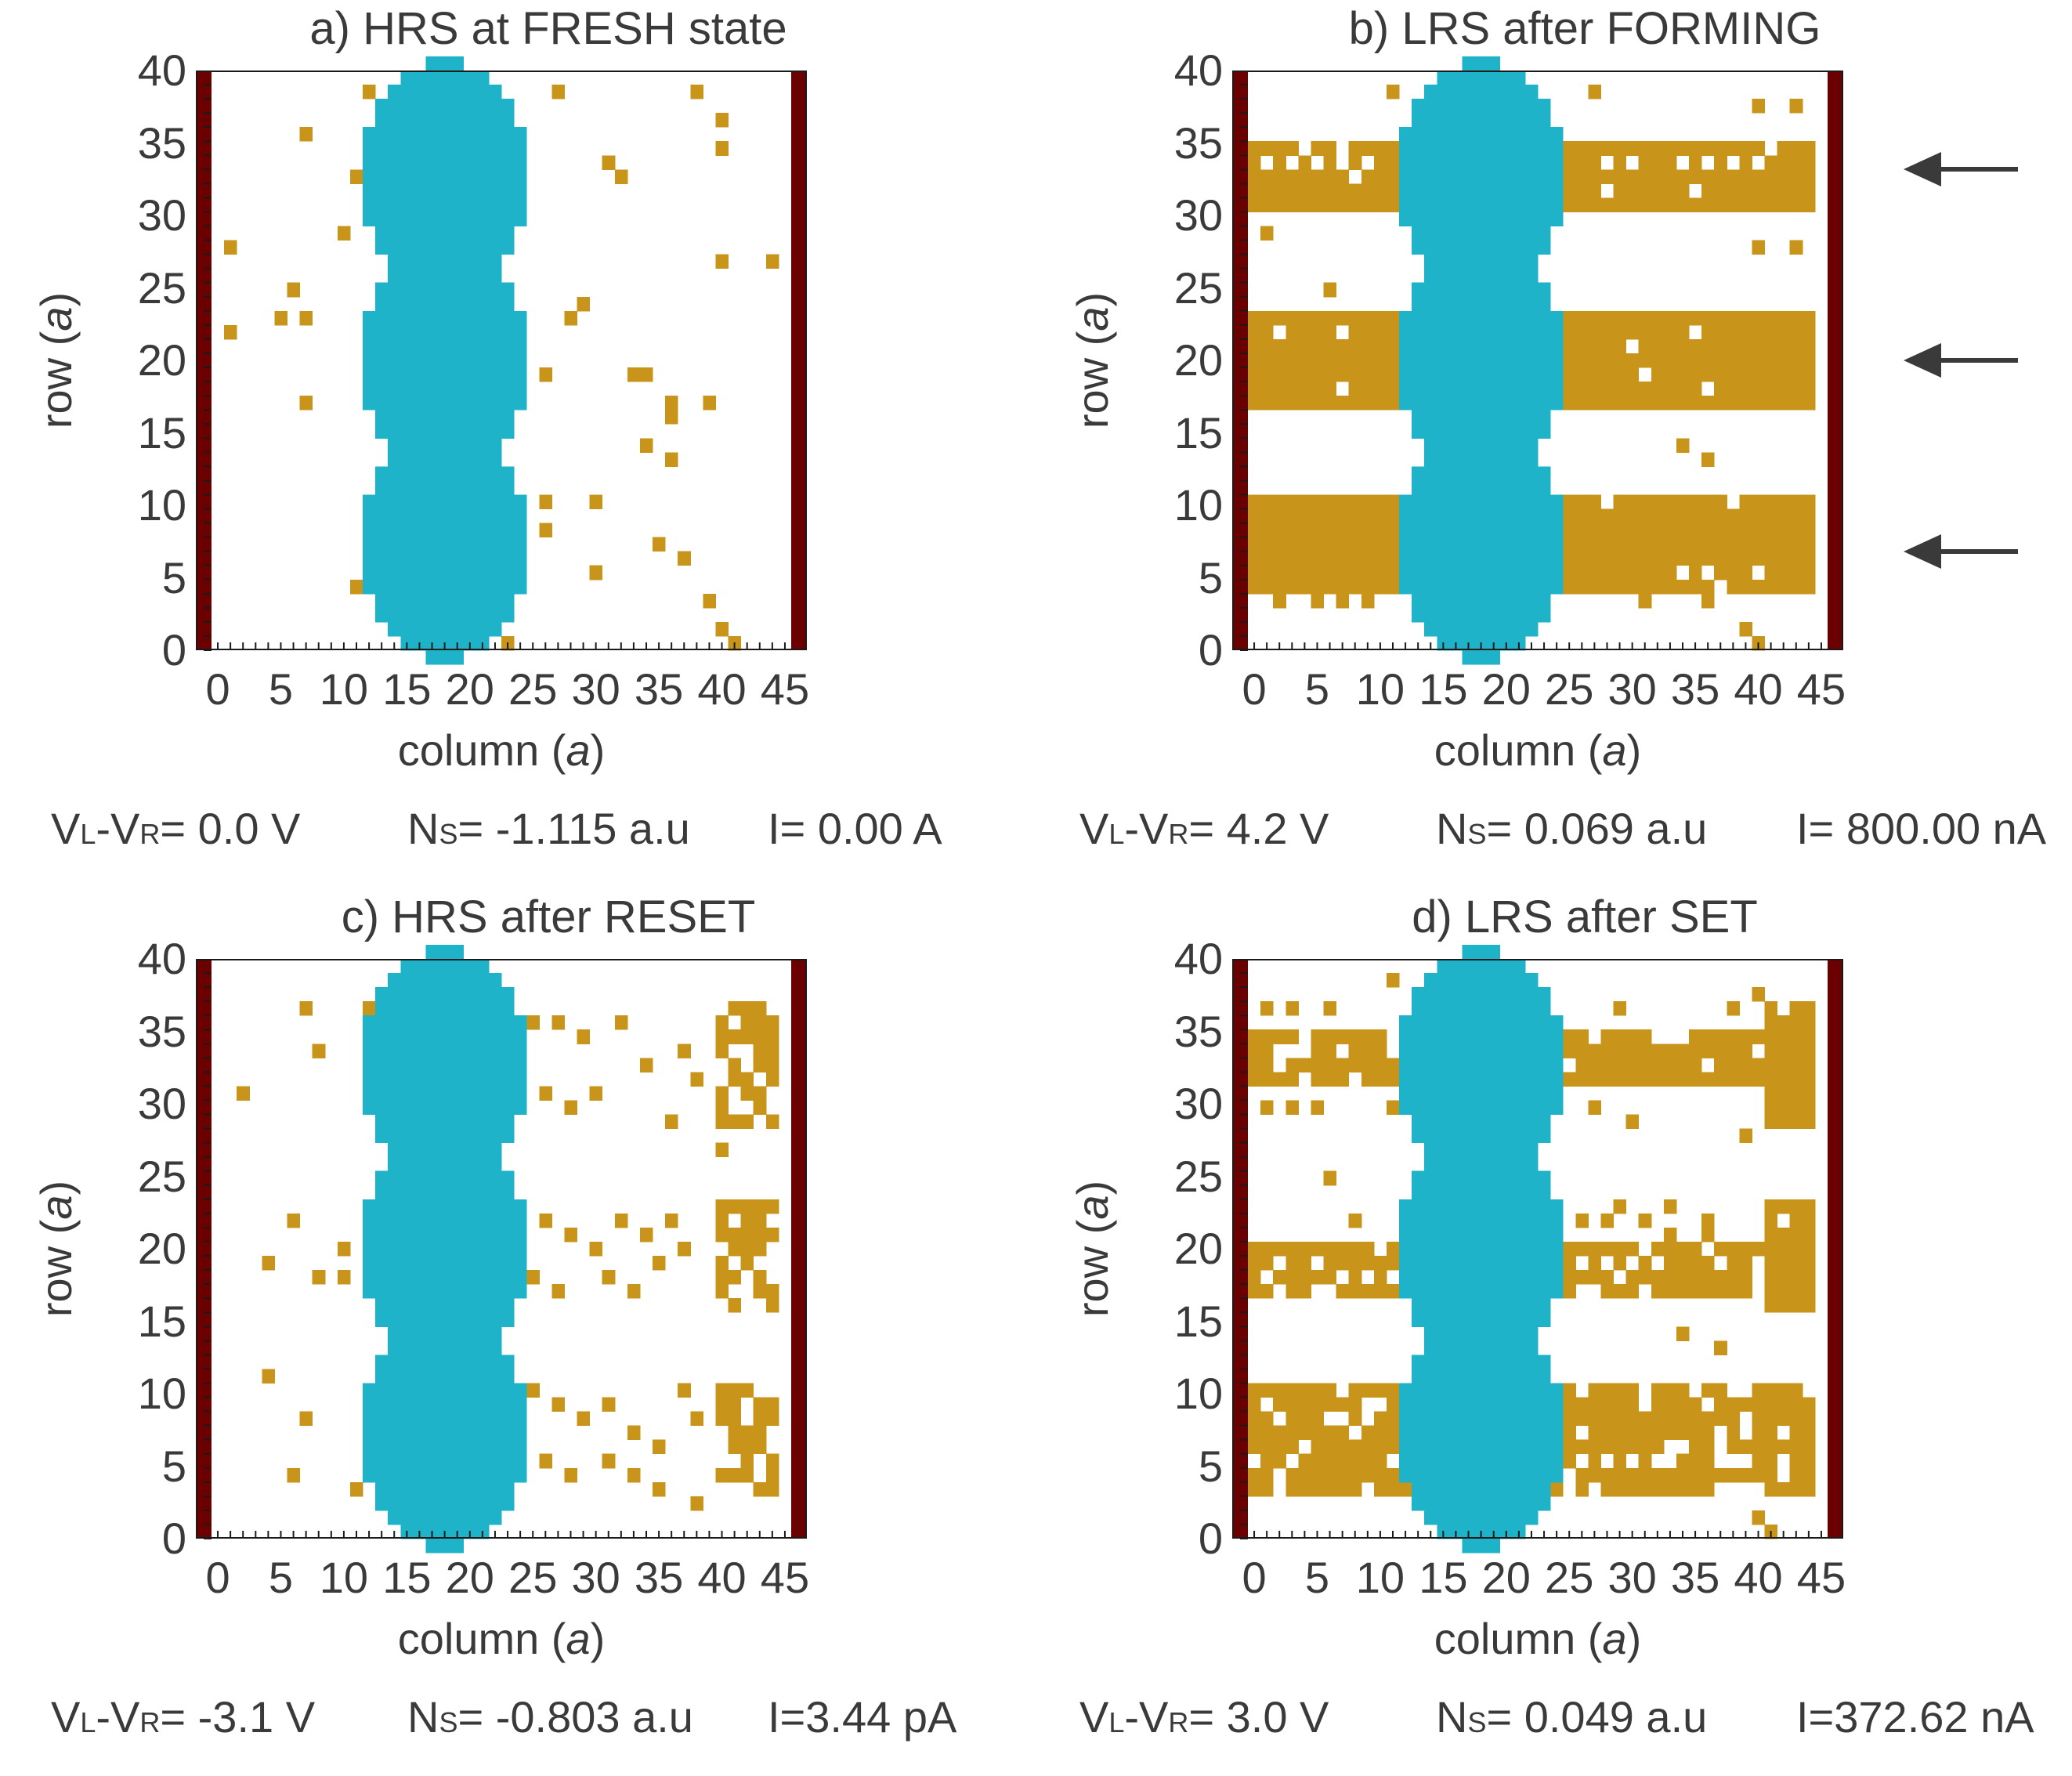 This screenshot has width=2072, height=1776. What do you see at coordinates (470, 689) in the screenshot?
I see `x-tick-label: 20` at bounding box center [470, 689].